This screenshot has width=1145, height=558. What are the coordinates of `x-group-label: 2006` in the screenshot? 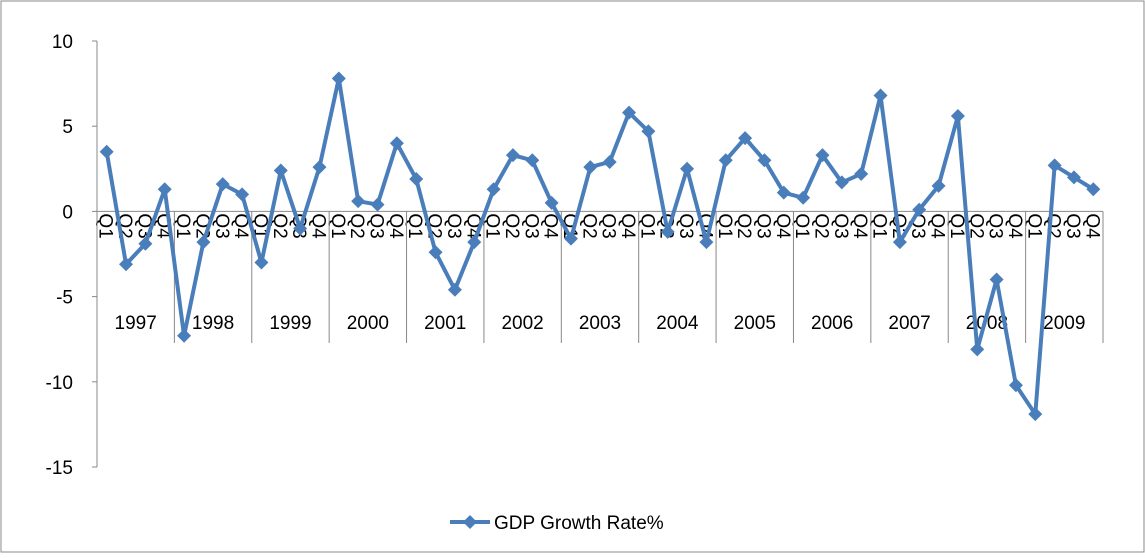 It's located at (832, 323).